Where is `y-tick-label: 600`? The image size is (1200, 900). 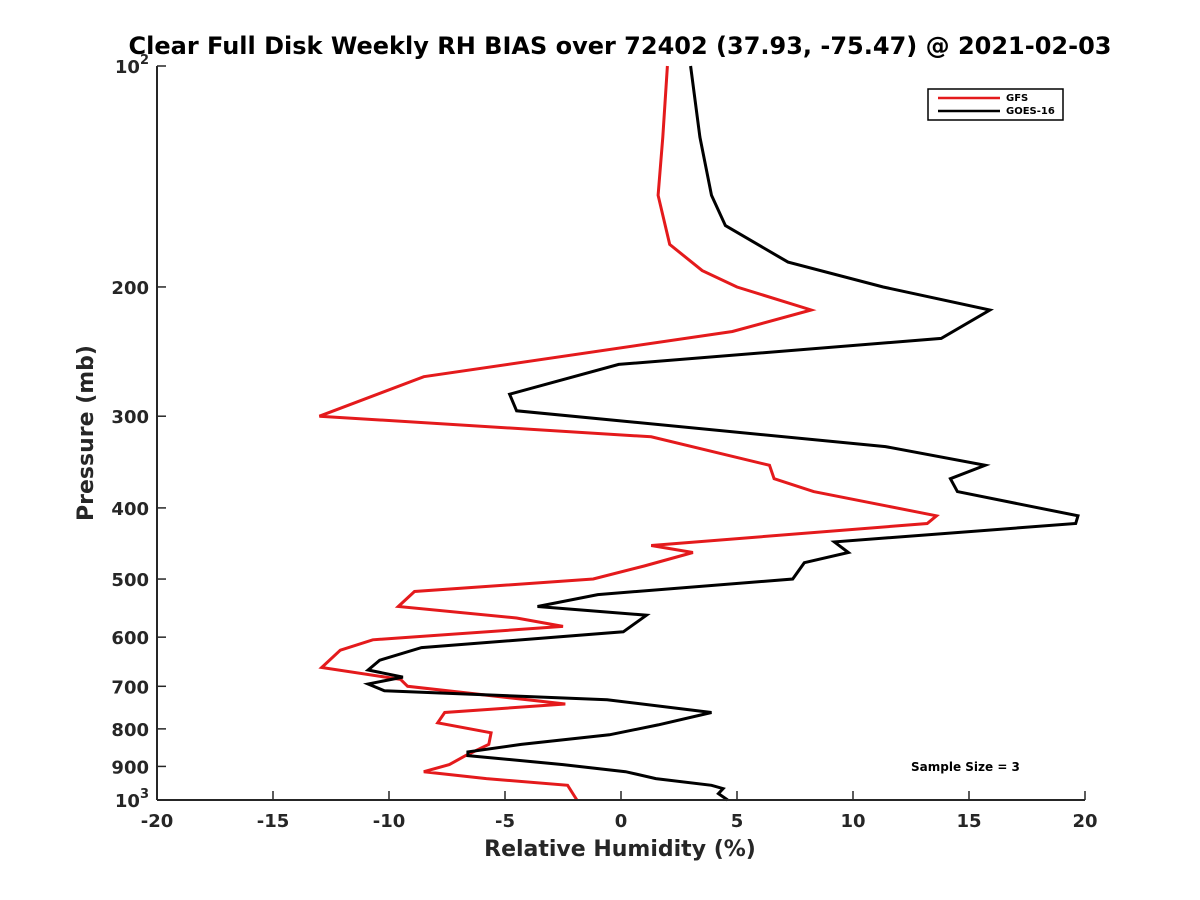
y-tick-label: 600 is located at coordinates (130, 638).